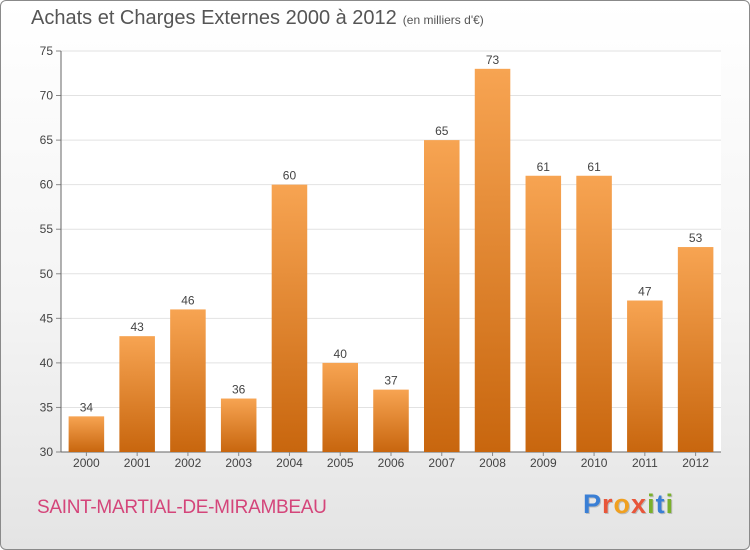 This screenshot has height=550, width=750. What do you see at coordinates (214, 18) in the screenshot?
I see `chart-title-text: Achats et Charges Externes 2000 à 2012` at bounding box center [214, 18].